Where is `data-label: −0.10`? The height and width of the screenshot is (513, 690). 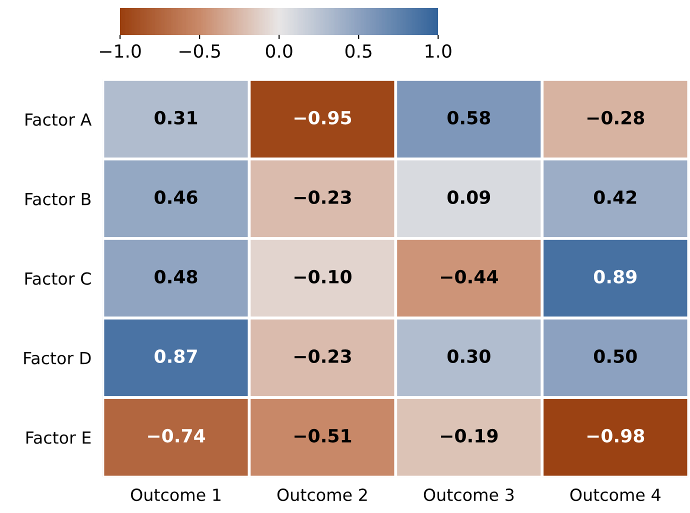 data-label: −0.10 is located at coordinates (323, 277).